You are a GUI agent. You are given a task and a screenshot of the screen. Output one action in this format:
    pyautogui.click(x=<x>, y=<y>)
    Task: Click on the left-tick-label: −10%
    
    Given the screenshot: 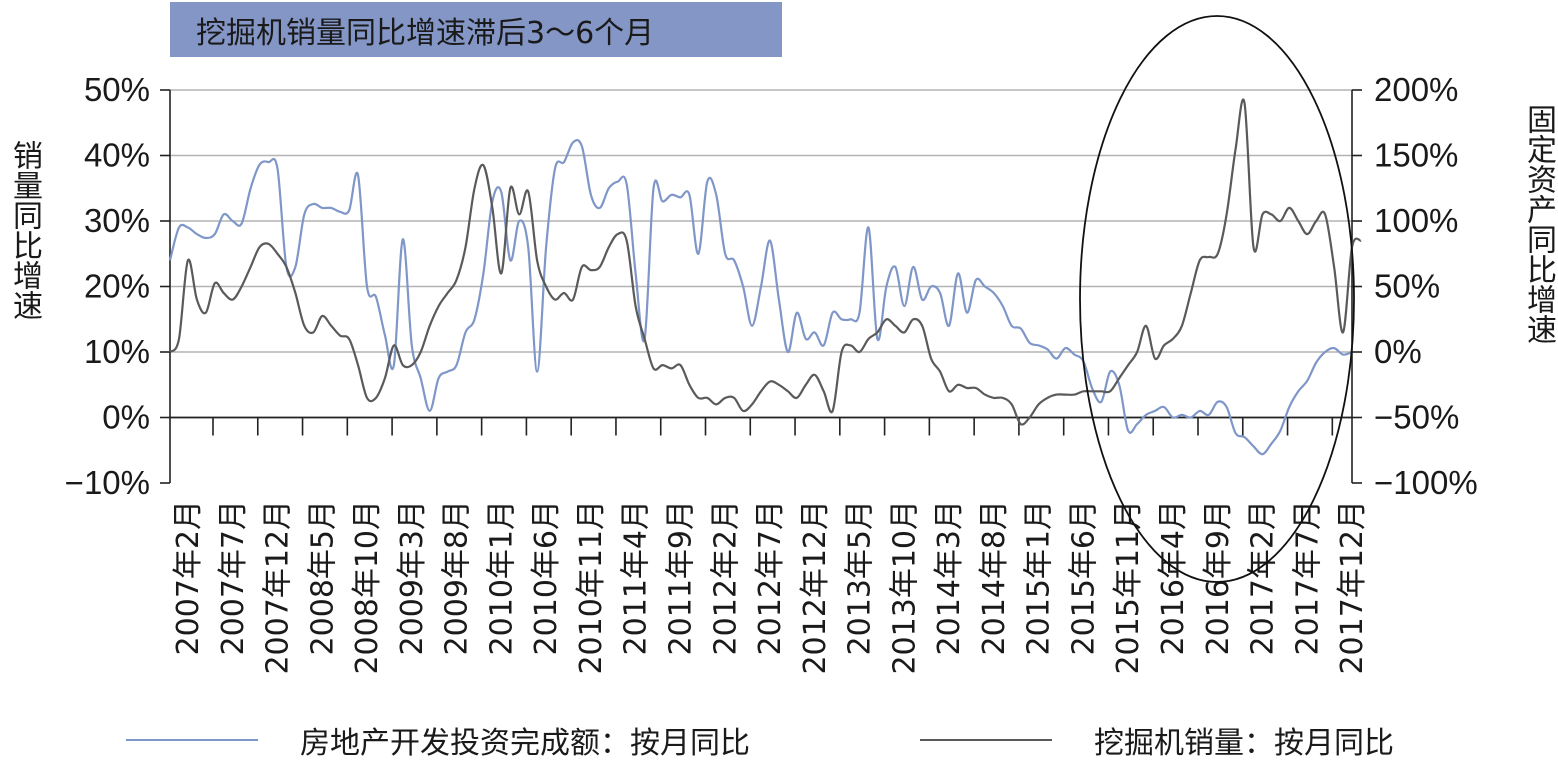 What is the action you would take?
    pyautogui.click(x=107, y=482)
    